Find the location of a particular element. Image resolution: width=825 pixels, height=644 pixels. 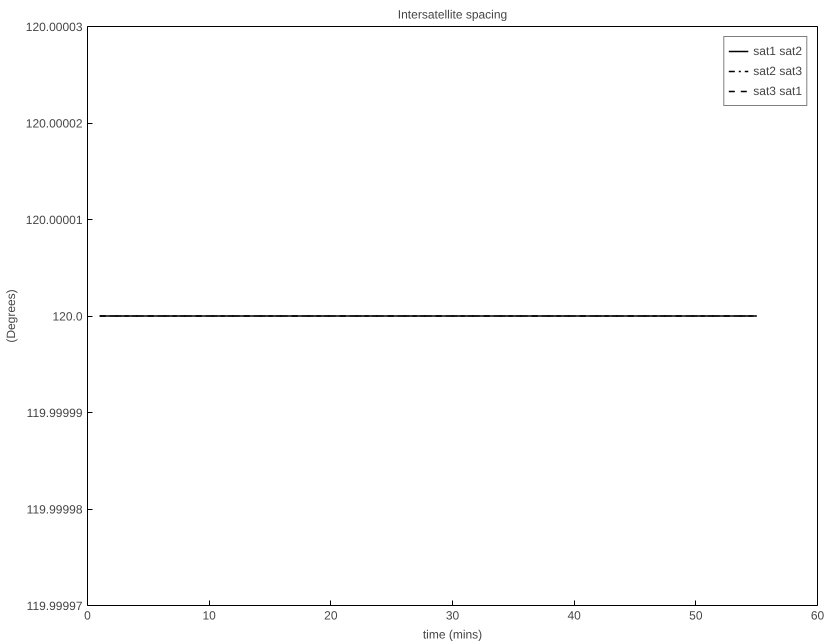

x-axis-title: time (mins) is located at coordinates (452, 635).